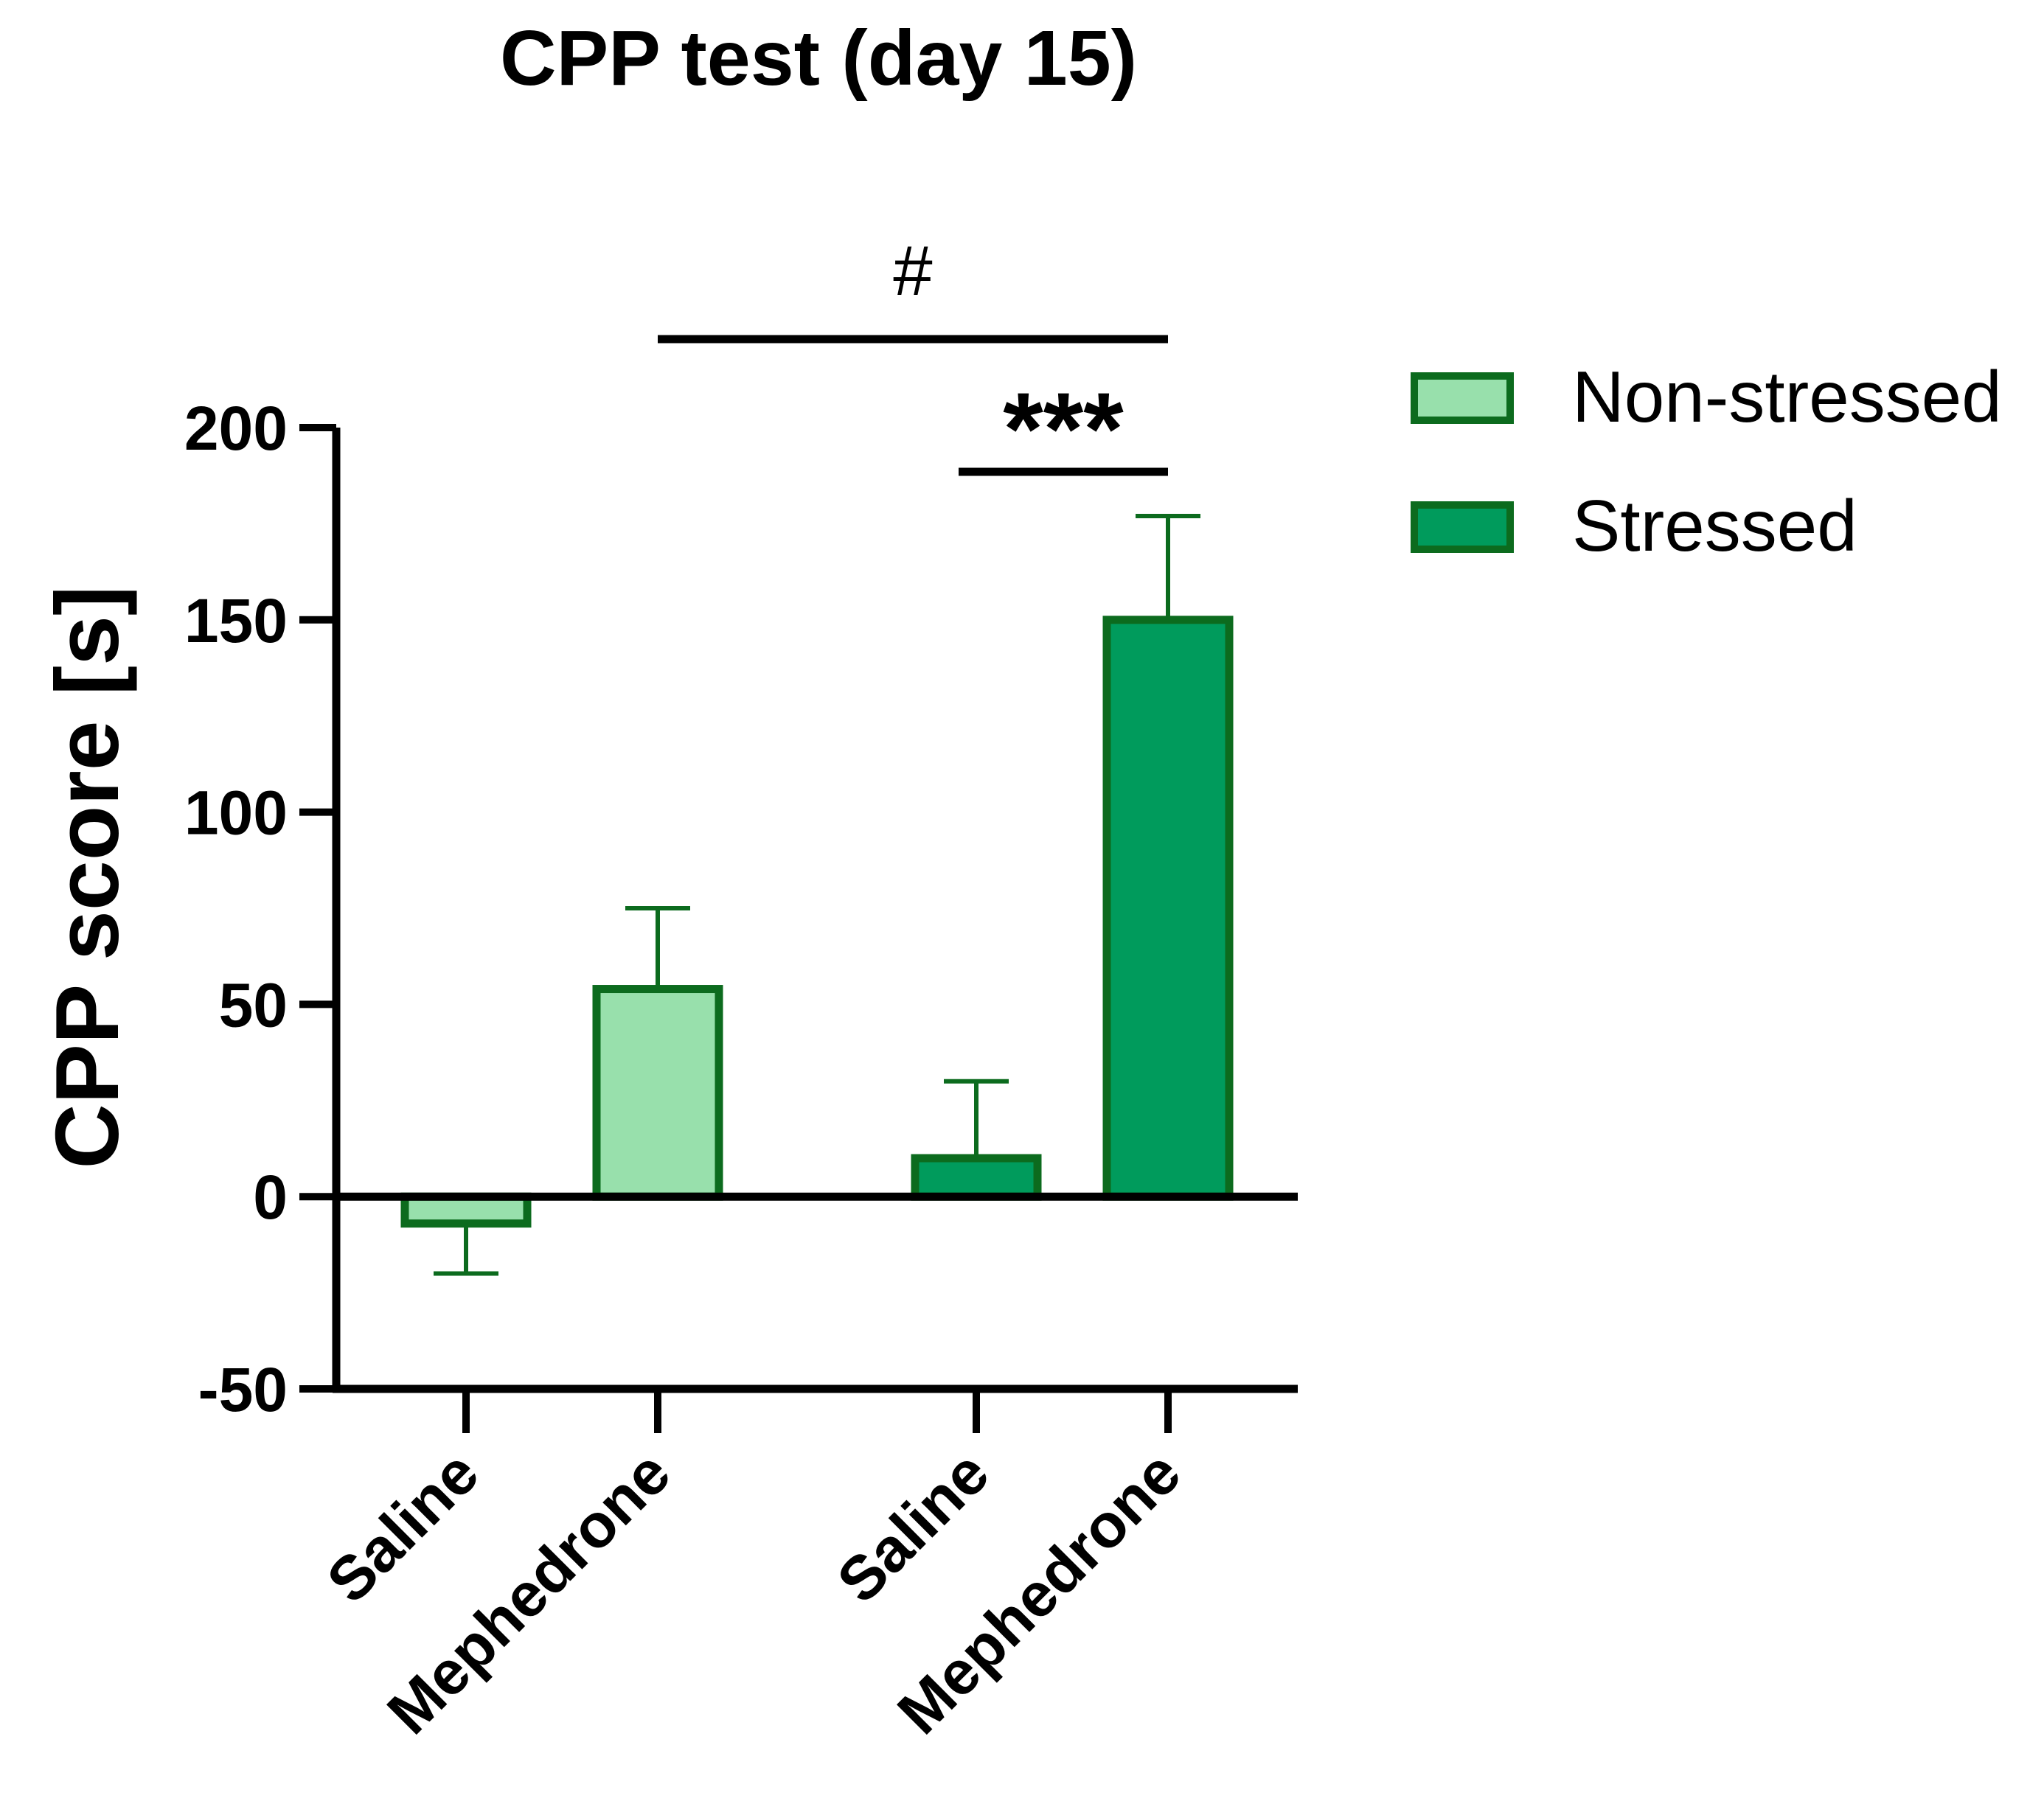  I want to click on significance-label-2: ***, so click(1063, 429).